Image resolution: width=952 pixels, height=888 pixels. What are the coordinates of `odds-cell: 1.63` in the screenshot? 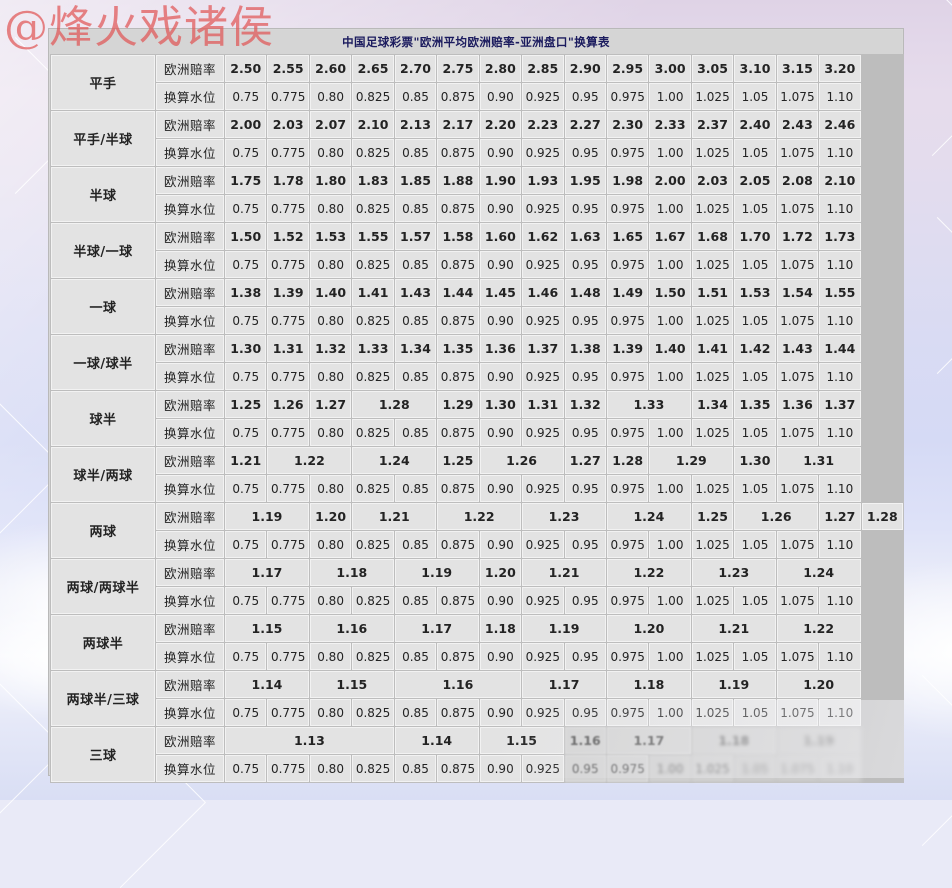 It's located at (585, 236).